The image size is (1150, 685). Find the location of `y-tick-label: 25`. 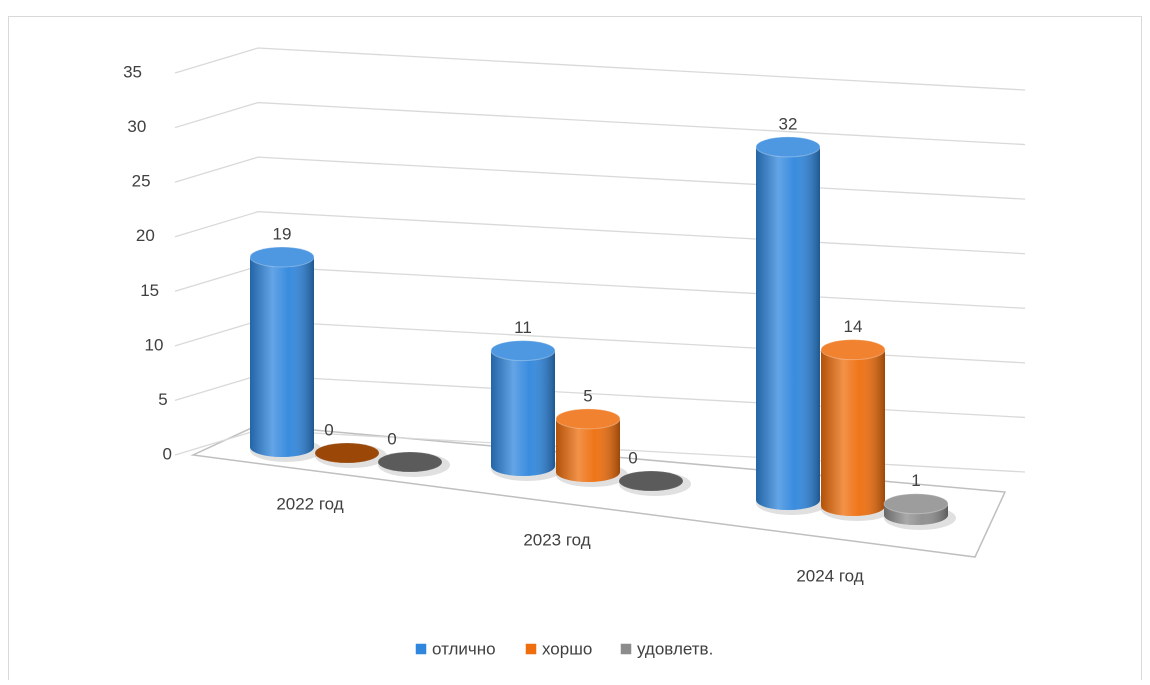

y-tick-label: 25 is located at coordinates (141, 181).